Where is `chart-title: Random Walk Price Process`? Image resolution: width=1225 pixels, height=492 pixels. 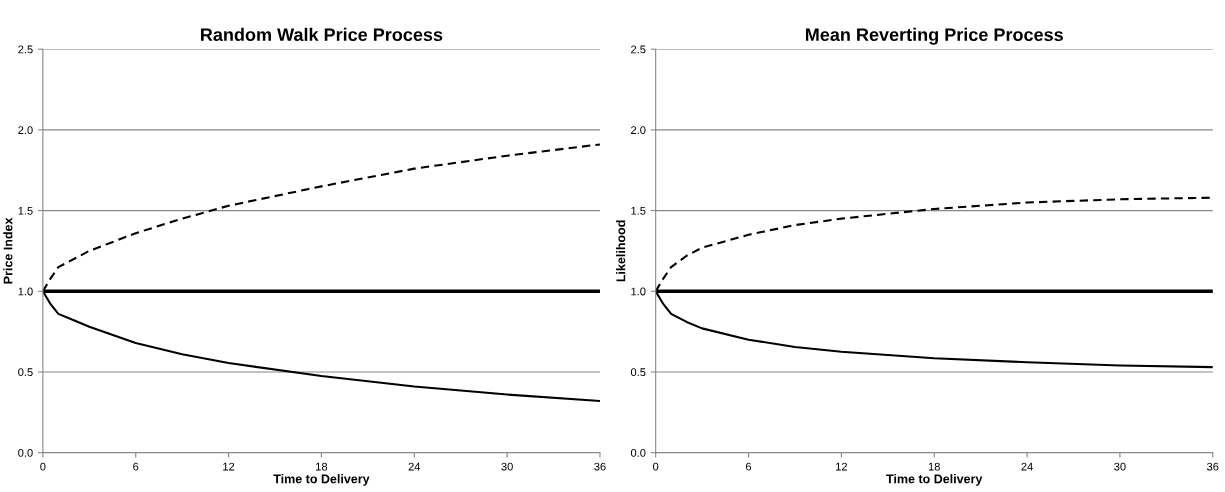
chart-title: Random Walk Price Process is located at coordinates (322, 34).